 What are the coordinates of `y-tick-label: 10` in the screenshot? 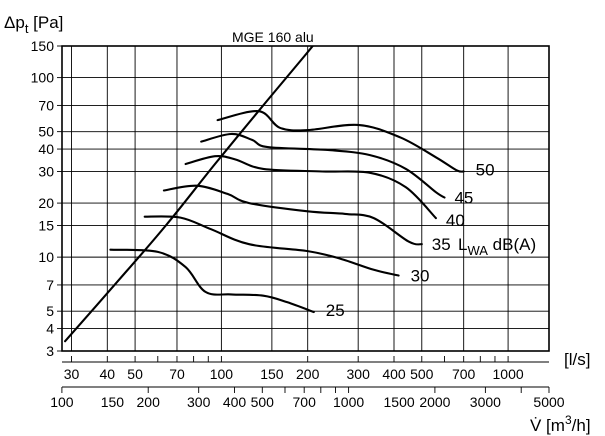 It's located at (46, 257).